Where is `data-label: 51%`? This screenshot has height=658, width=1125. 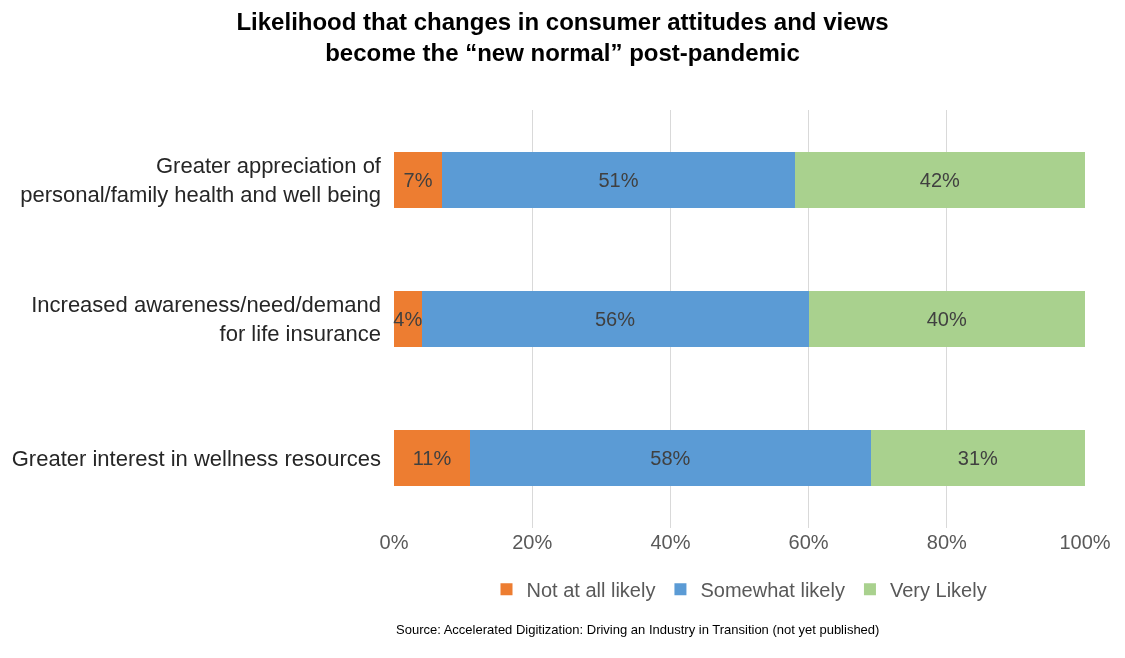 data-label: 51% is located at coordinates (618, 179).